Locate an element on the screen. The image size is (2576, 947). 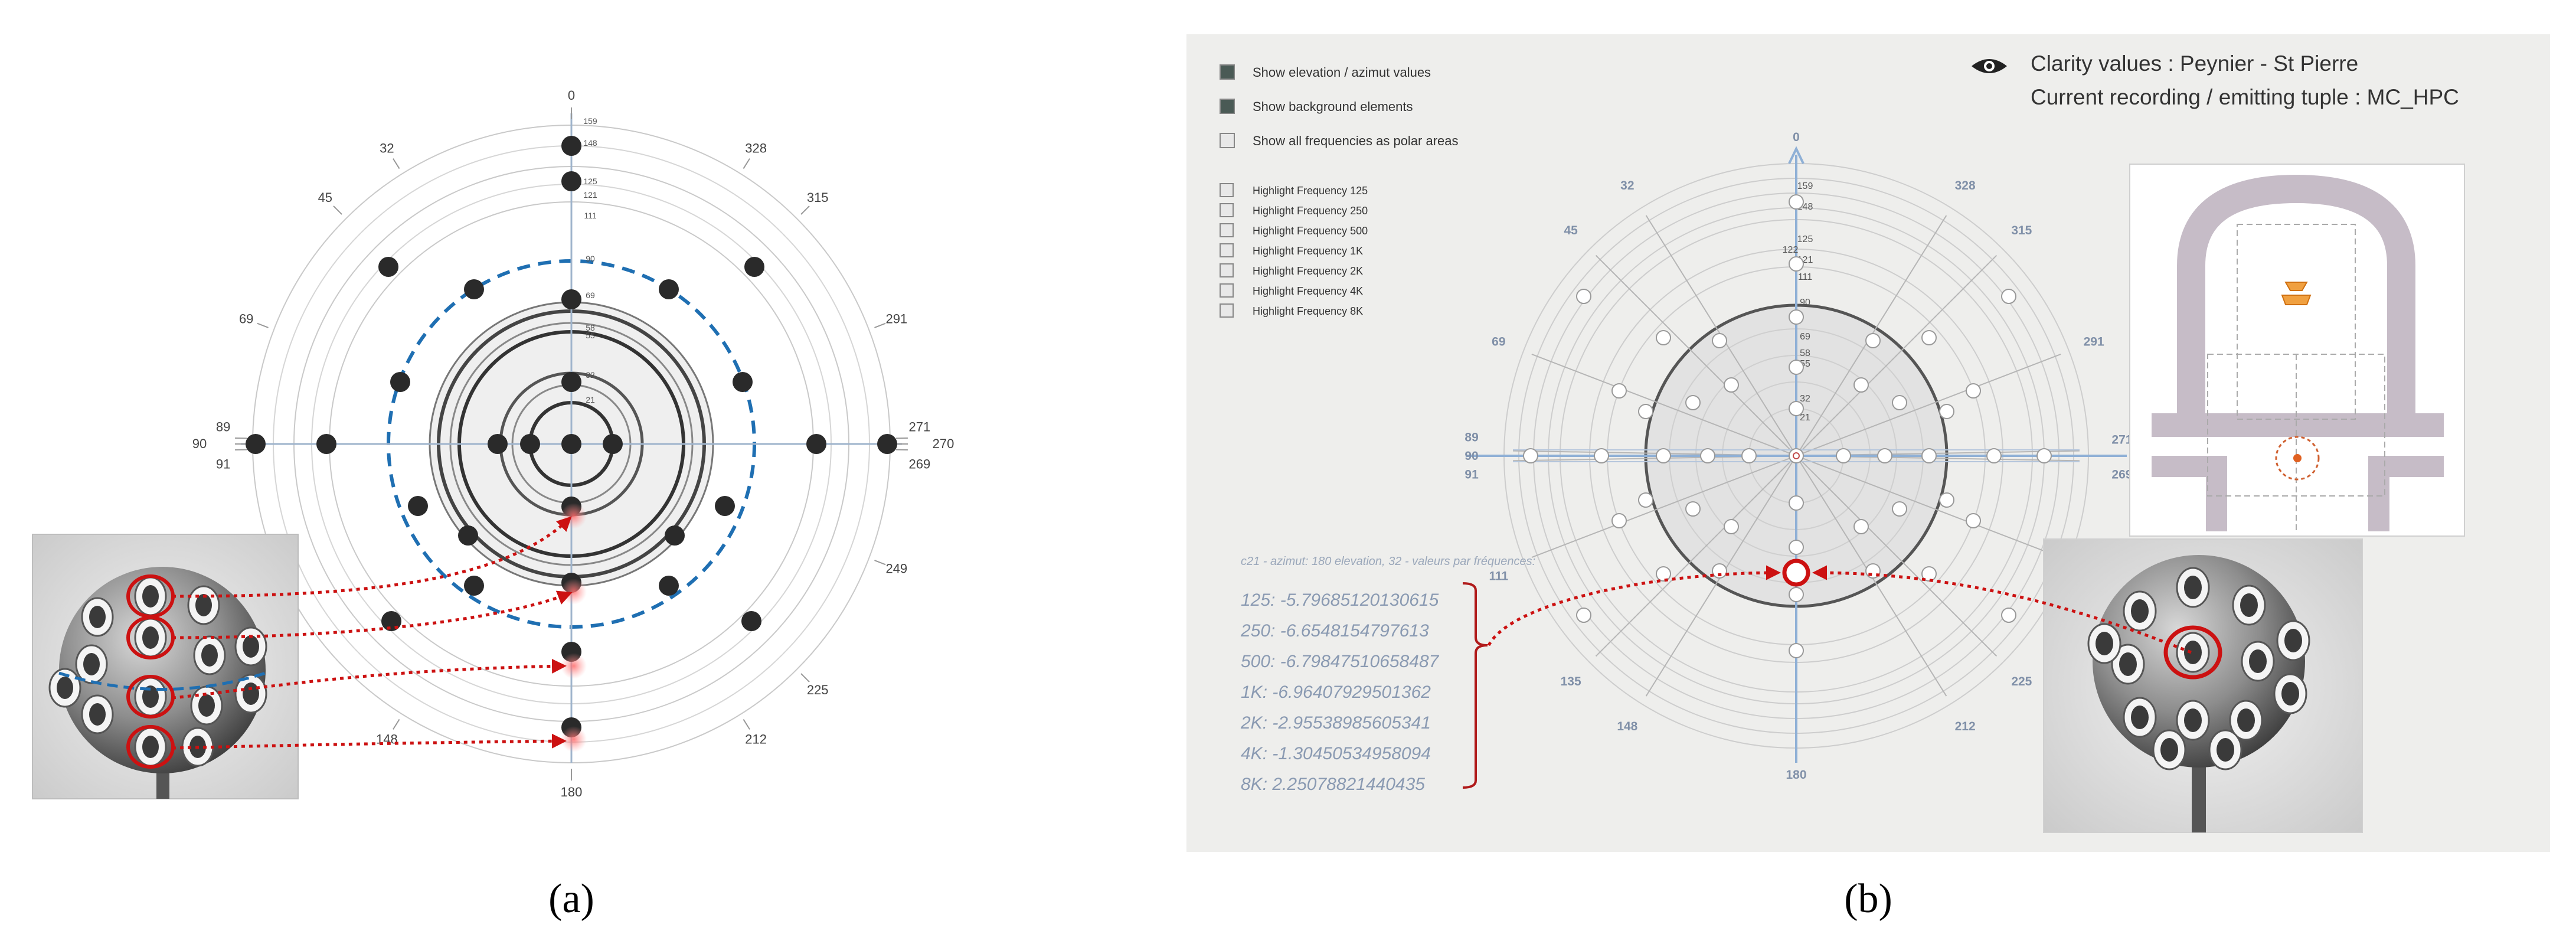
ring-label: 122 is located at coordinates (1791, 250).